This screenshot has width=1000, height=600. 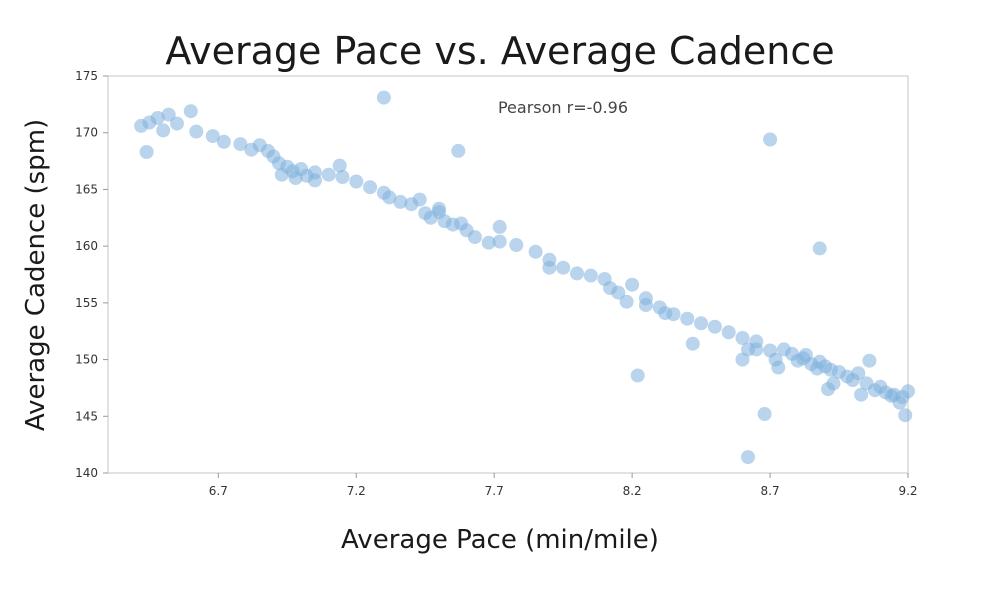 I want to click on y-tick-label-4: 160, so click(x=86, y=246).